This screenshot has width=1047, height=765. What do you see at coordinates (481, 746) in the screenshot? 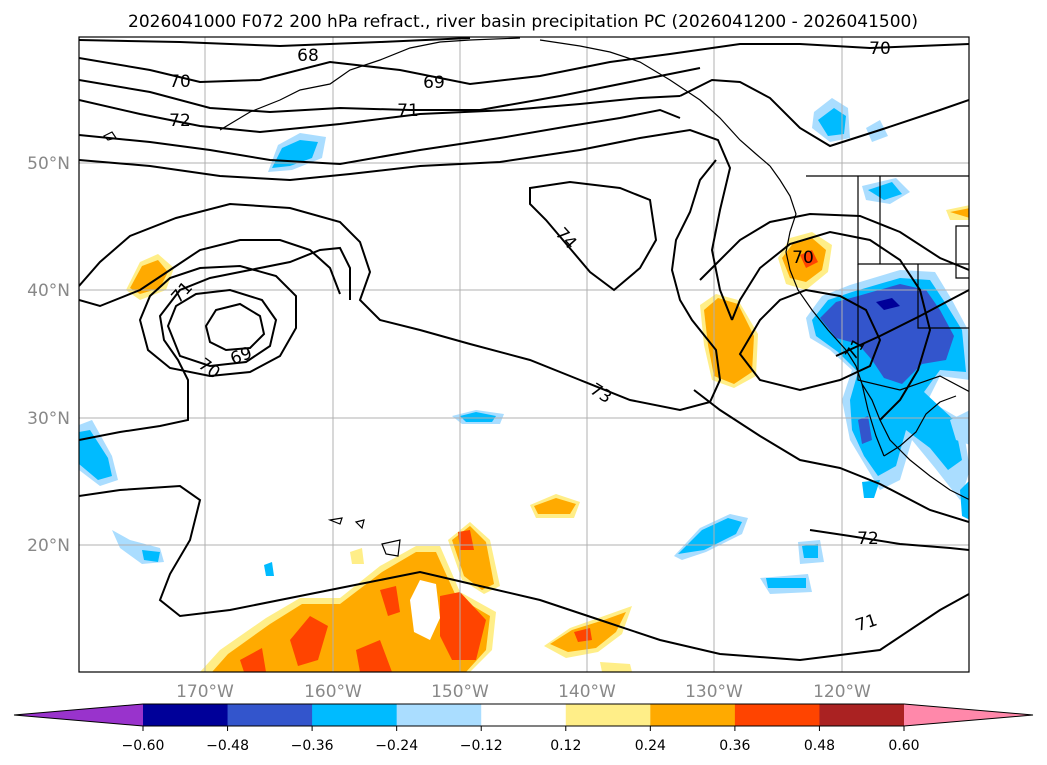
I see `colorbar-tick-label: −0.12` at bounding box center [481, 746].